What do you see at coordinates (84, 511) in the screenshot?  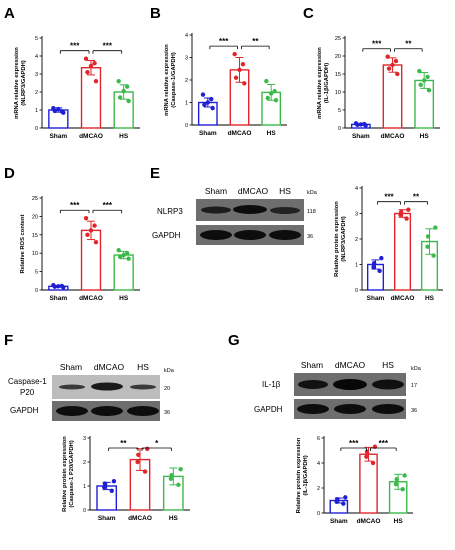 I see `y-tick-label-F-0: 0` at bounding box center [84, 511].